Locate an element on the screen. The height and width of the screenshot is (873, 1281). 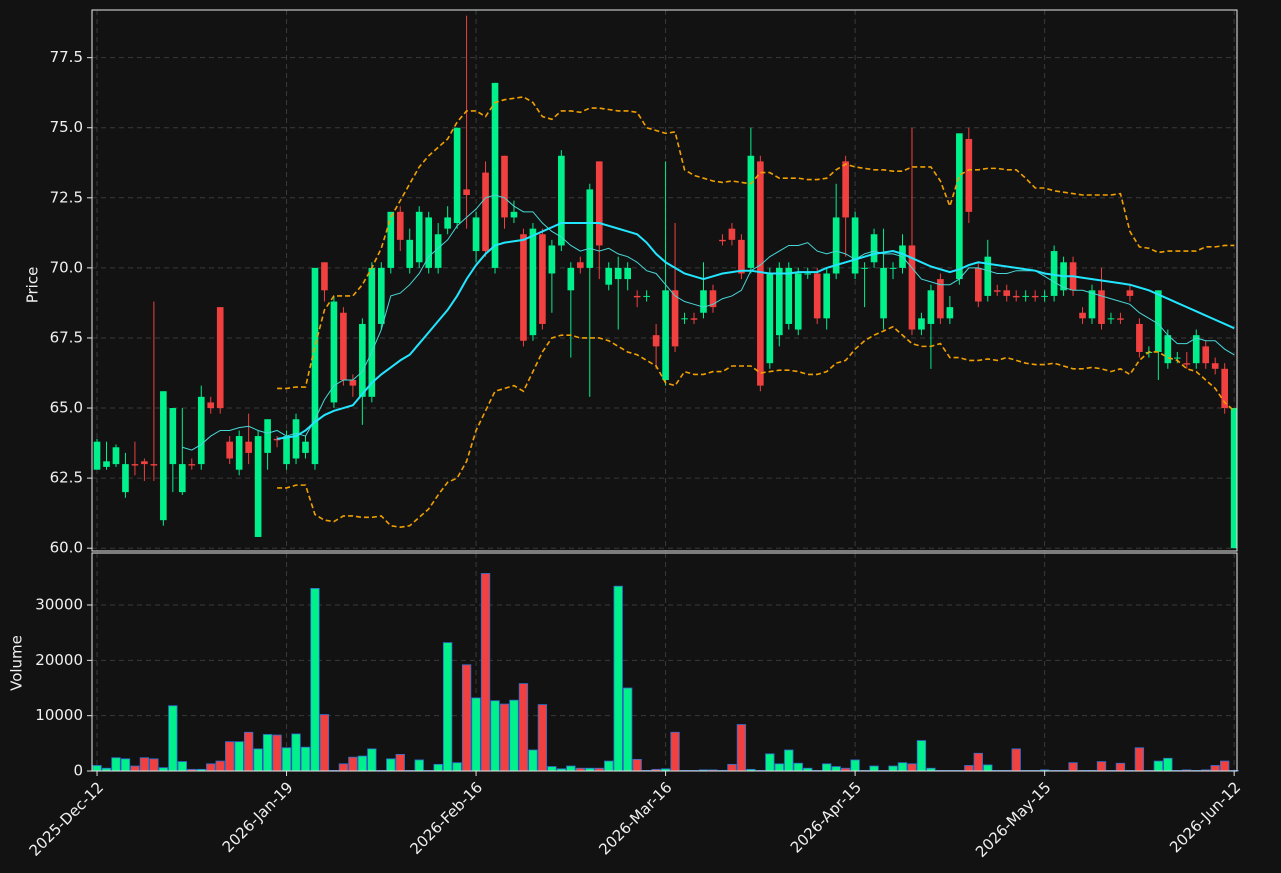
volume-axis-label: Volume is located at coordinates (17, 663).